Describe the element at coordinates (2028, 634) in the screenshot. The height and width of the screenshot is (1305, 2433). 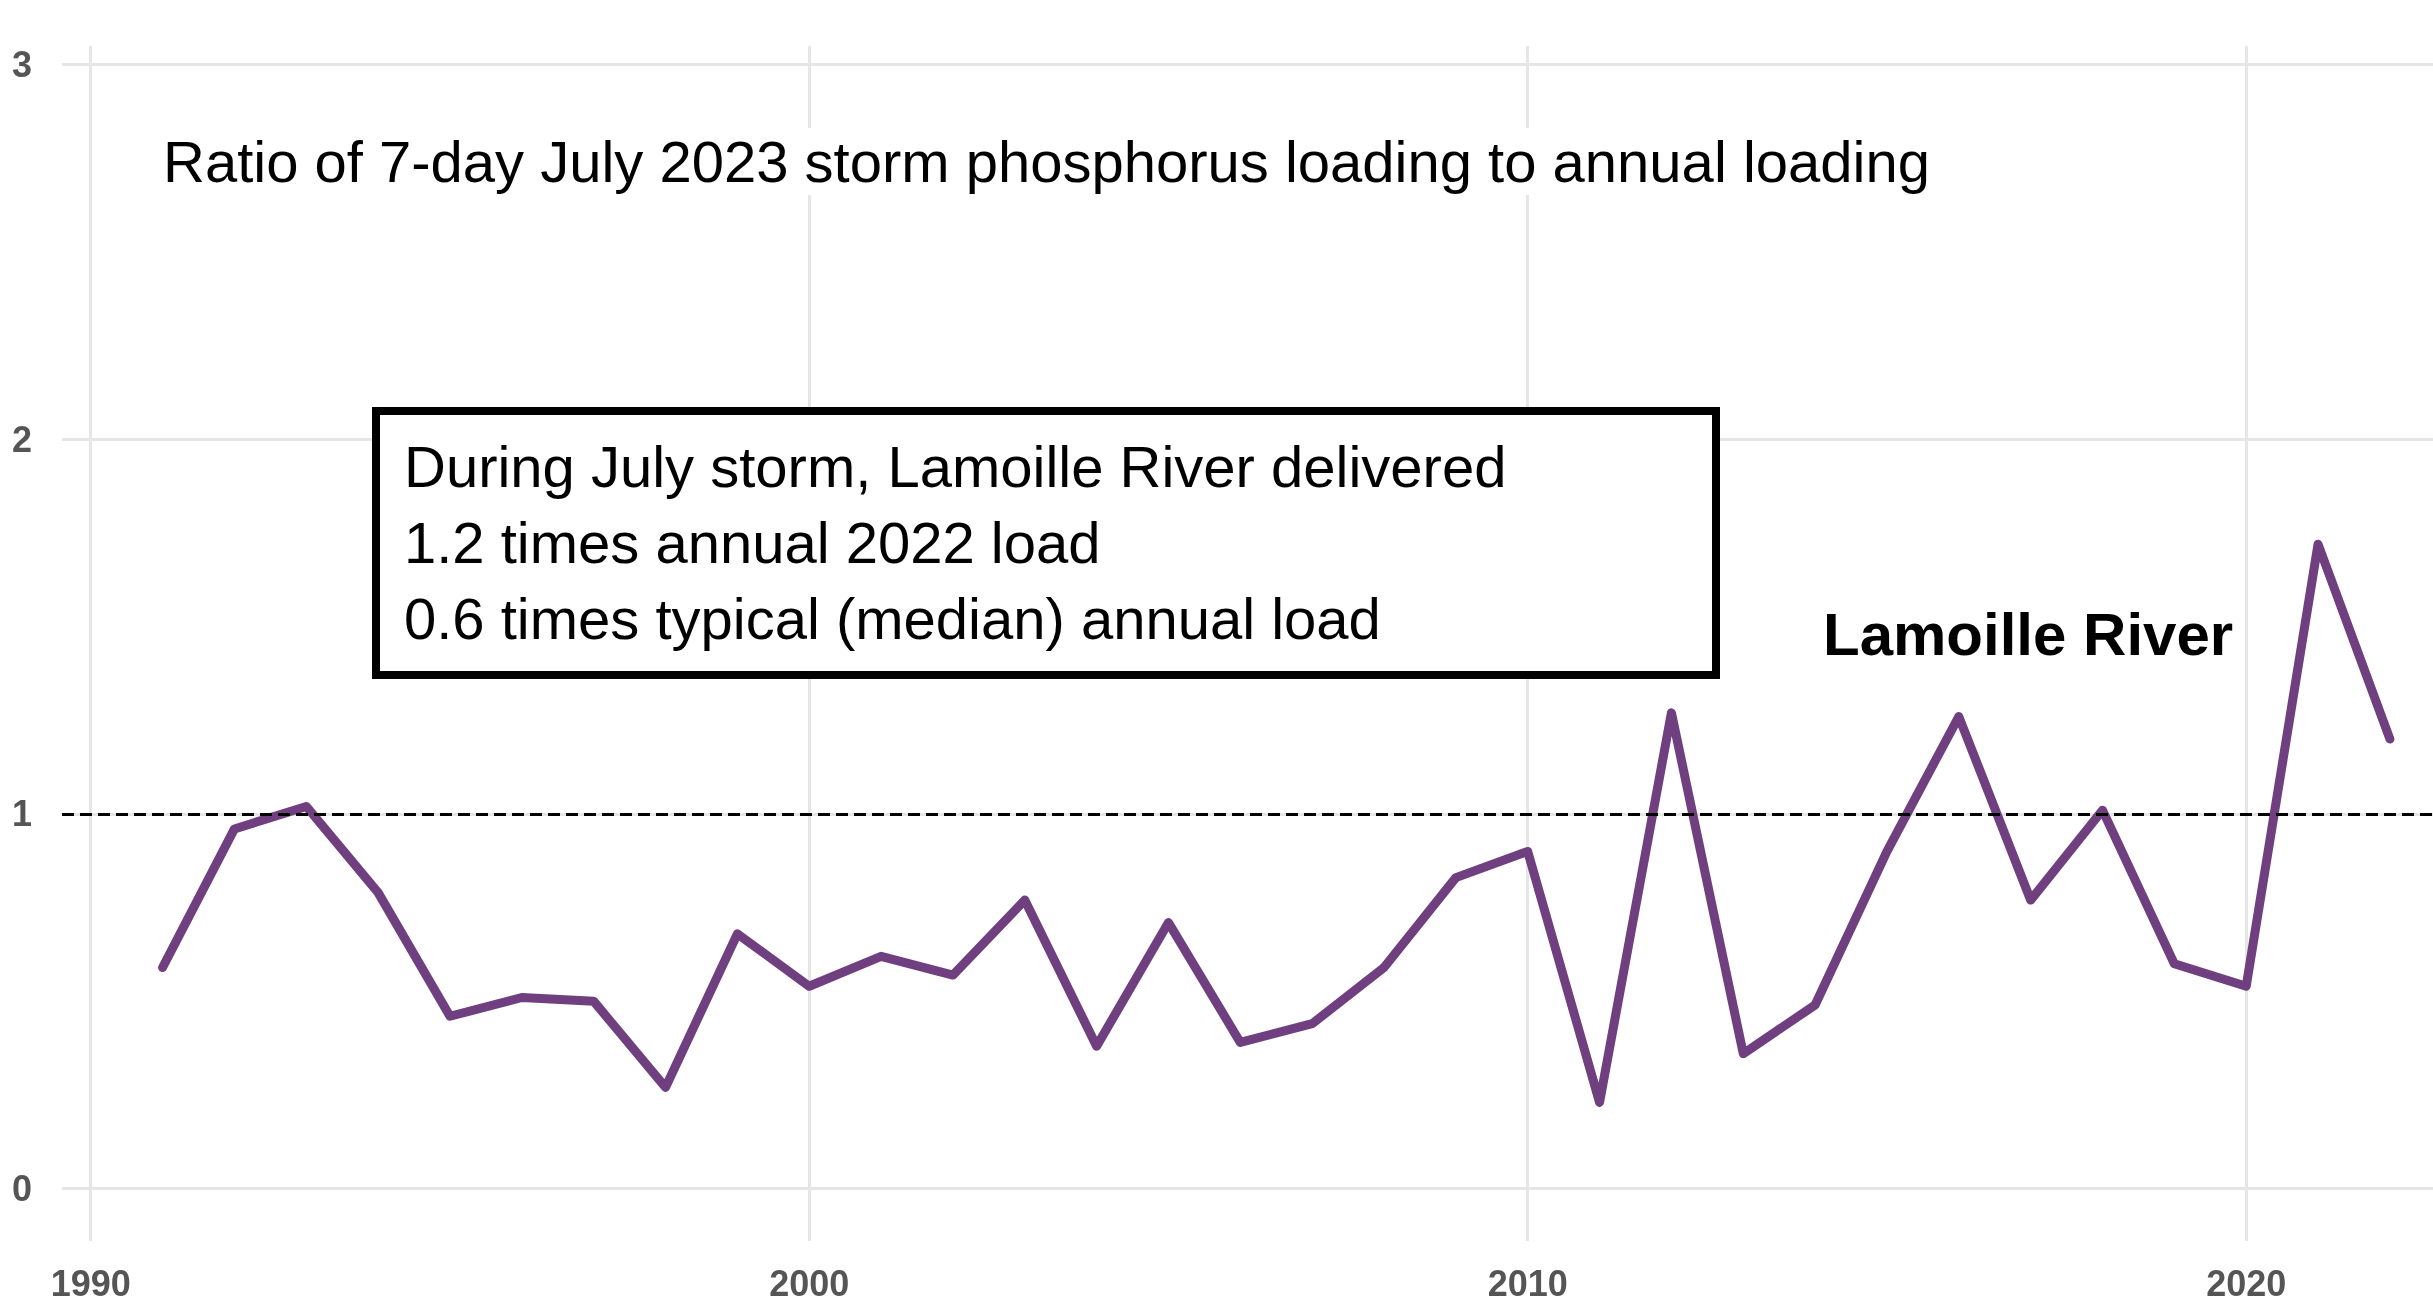
I see `series-label: Lamoille River` at that location.